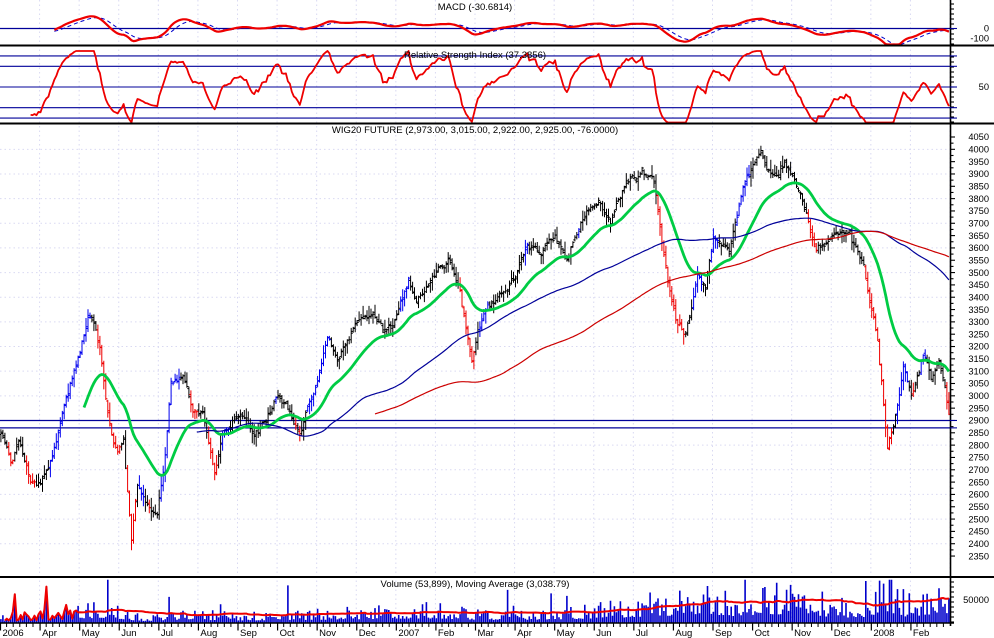  What do you see at coordinates (13, 633) in the screenshot?
I see `x-axis-label-2006: 2006` at bounding box center [13, 633].